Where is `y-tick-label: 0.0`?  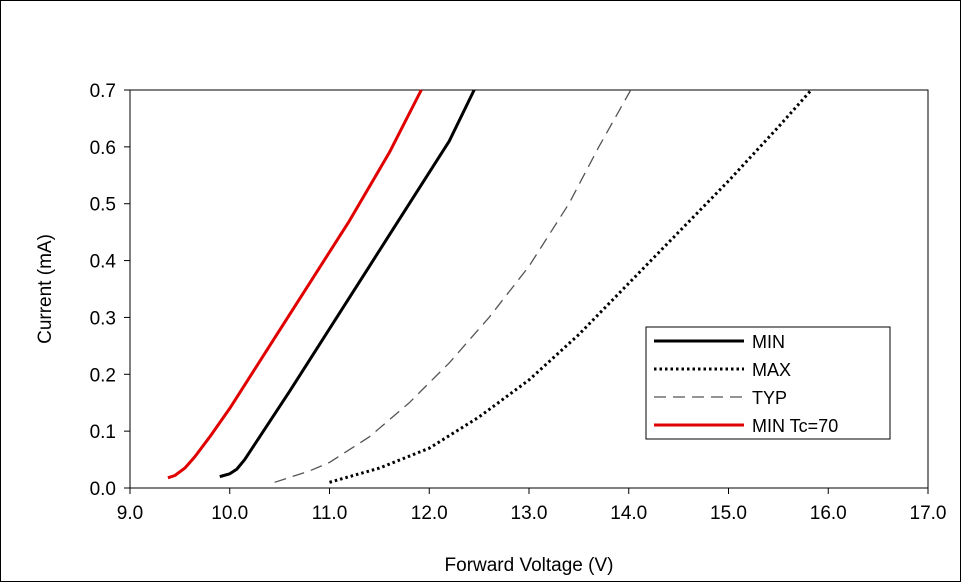
y-tick-label: 0.0 is located at coordinates (103, 489).